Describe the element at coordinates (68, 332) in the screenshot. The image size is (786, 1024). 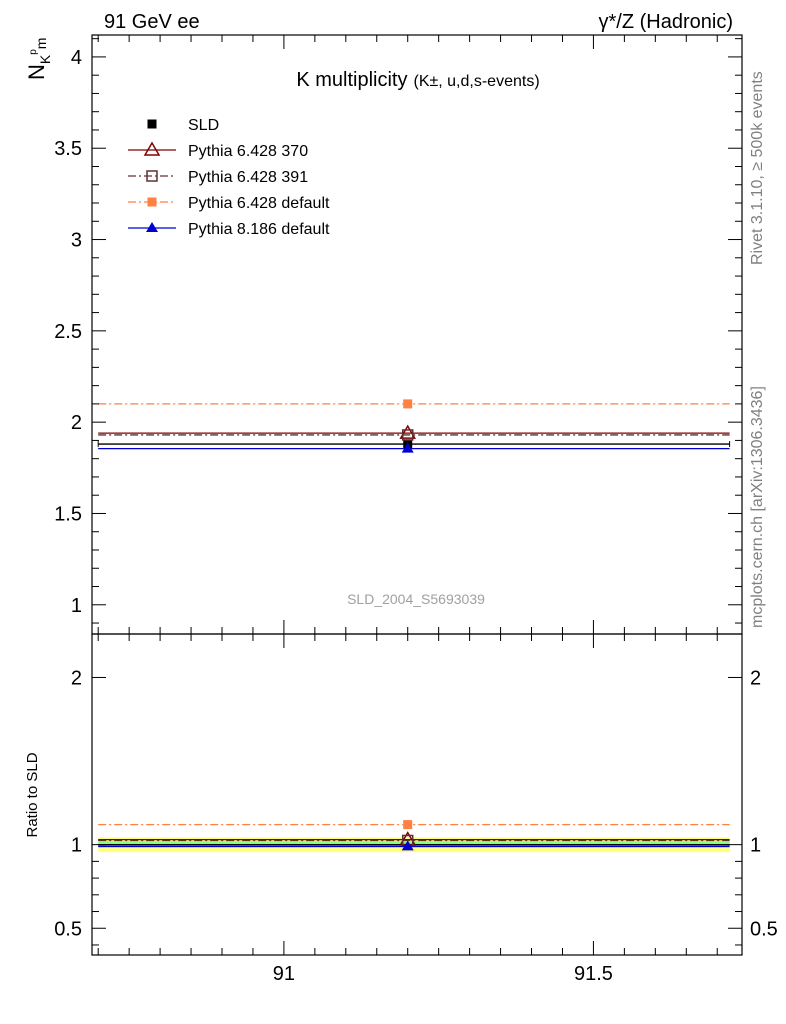
I see `main-ytick-label: 2.5` at that location.